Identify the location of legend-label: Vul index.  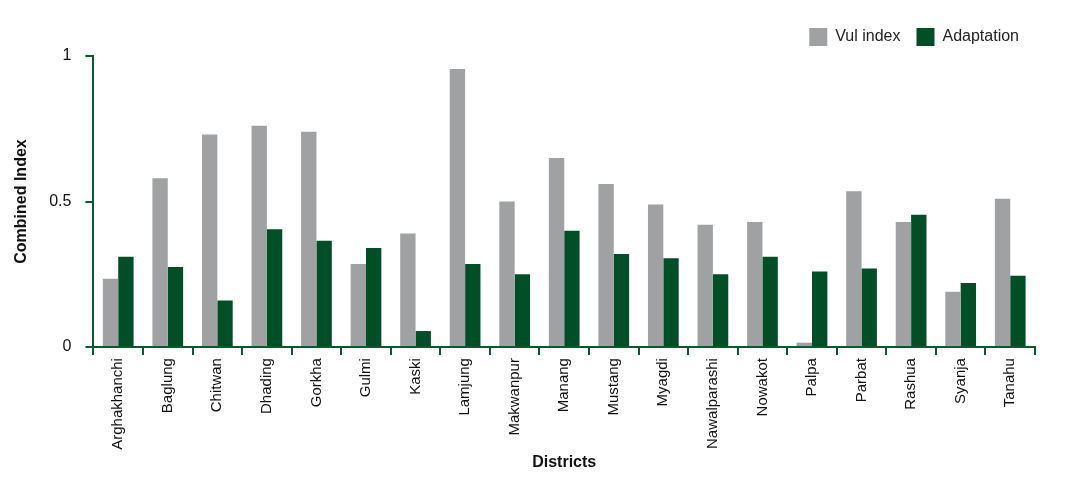
(868, 36).